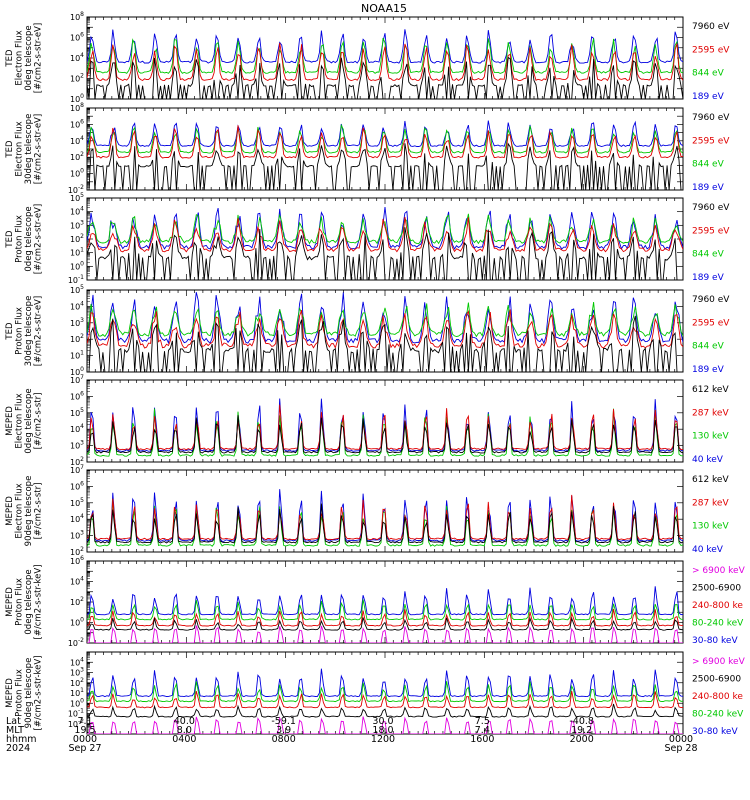  What do you see at coordinates (29, 511) in the screenshot?
I see `y-axis-label: 90deg telescope` at bounding box center [29, 511].